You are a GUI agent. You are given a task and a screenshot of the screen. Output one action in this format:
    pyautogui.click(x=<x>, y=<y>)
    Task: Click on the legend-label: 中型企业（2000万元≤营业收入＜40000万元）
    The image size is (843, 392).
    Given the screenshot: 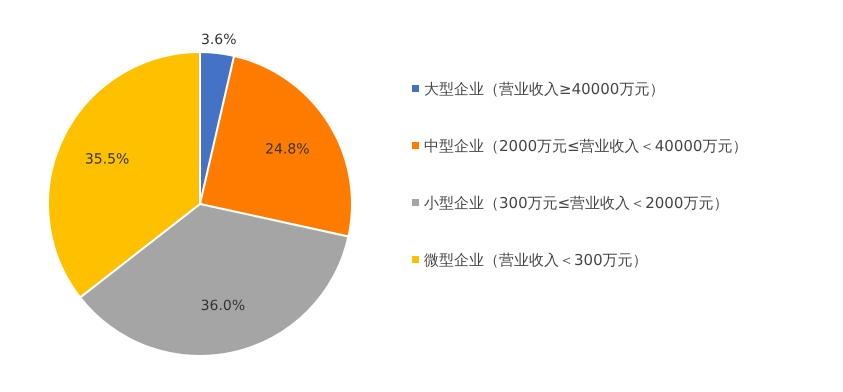 What is the action you would take?
    pyautogui.click(x=586, y=146)
    